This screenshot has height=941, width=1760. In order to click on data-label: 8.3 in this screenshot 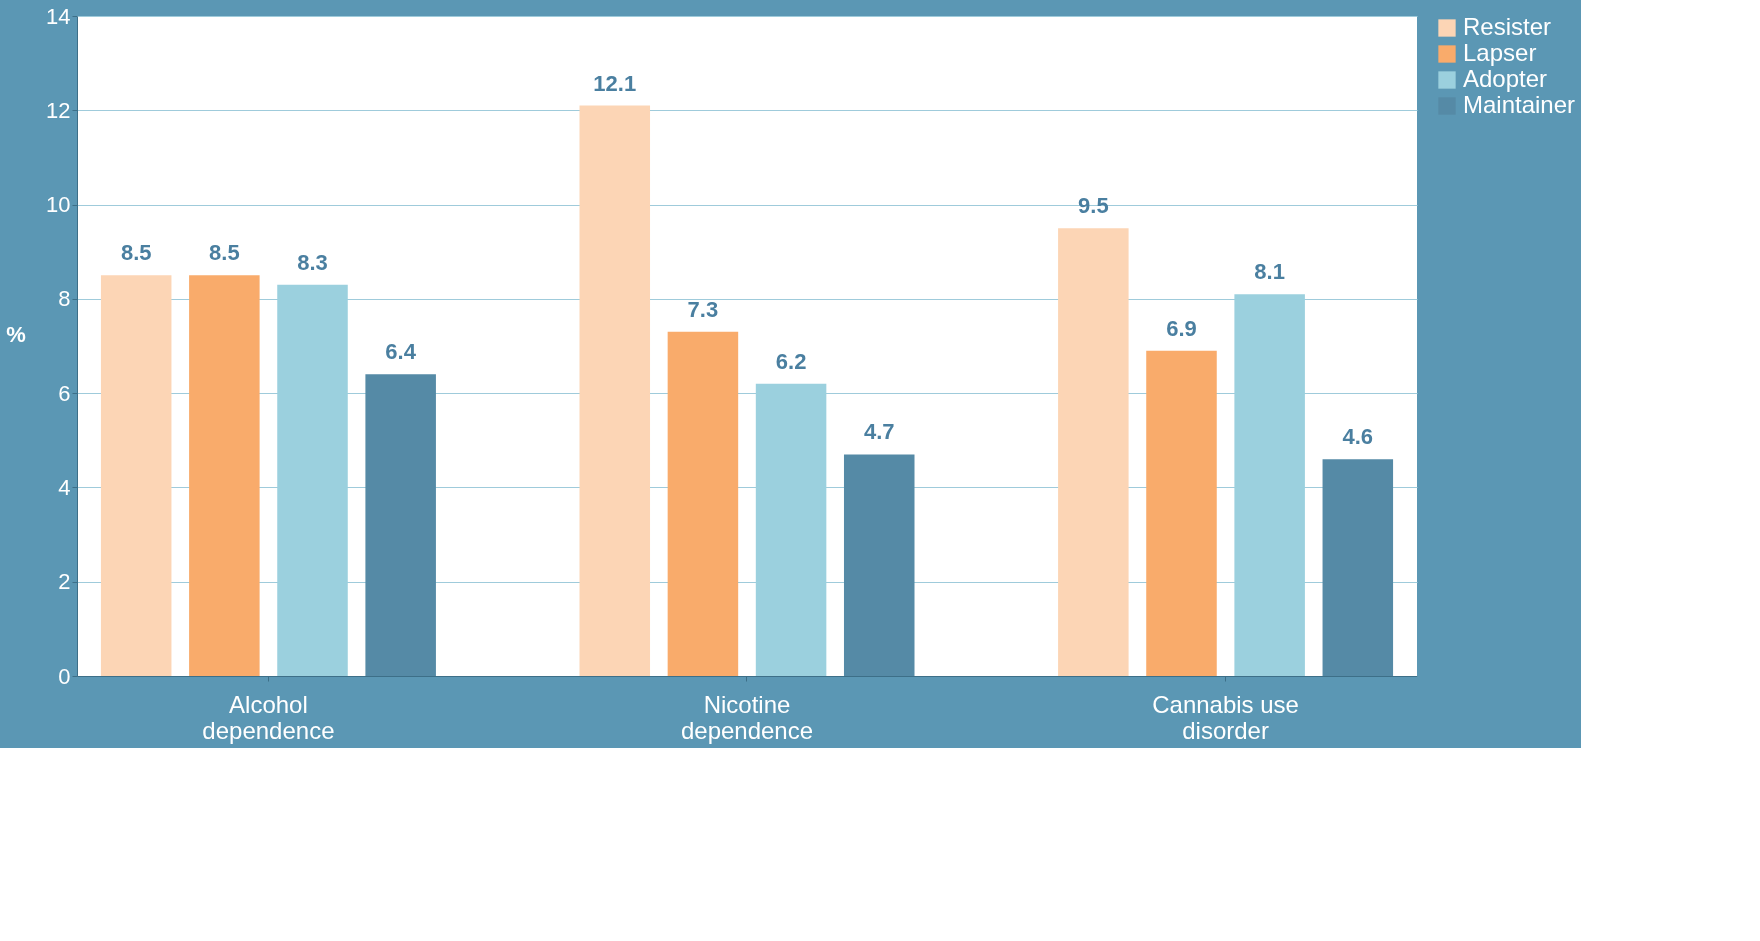, I will do `click(312, 262)`.